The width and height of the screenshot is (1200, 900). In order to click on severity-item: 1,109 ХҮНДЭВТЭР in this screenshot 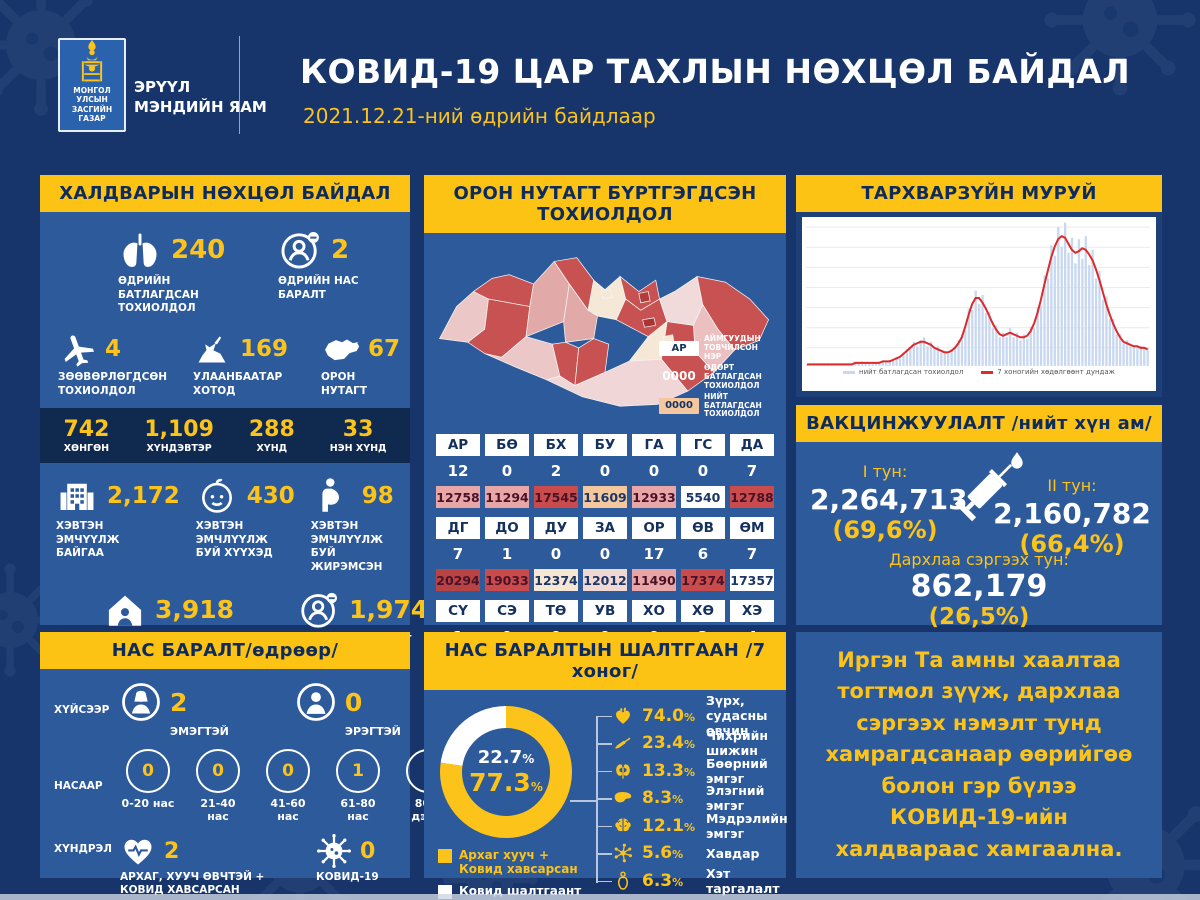, I will do `click(179, 435)`.